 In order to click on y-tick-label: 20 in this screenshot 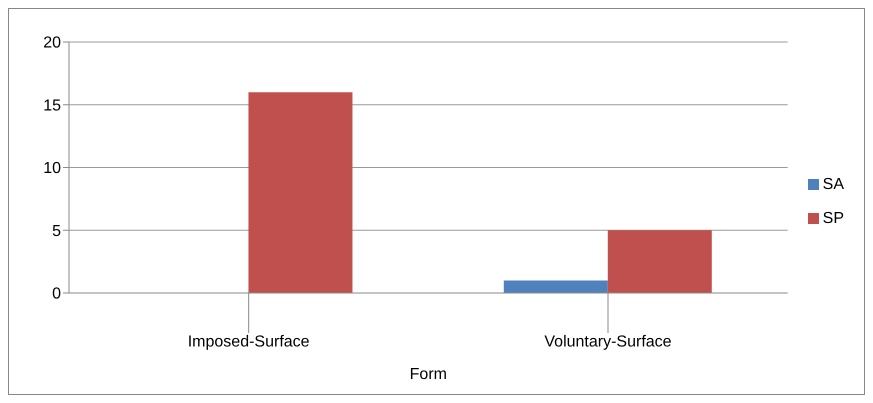, I will do `click(52, 43)`.